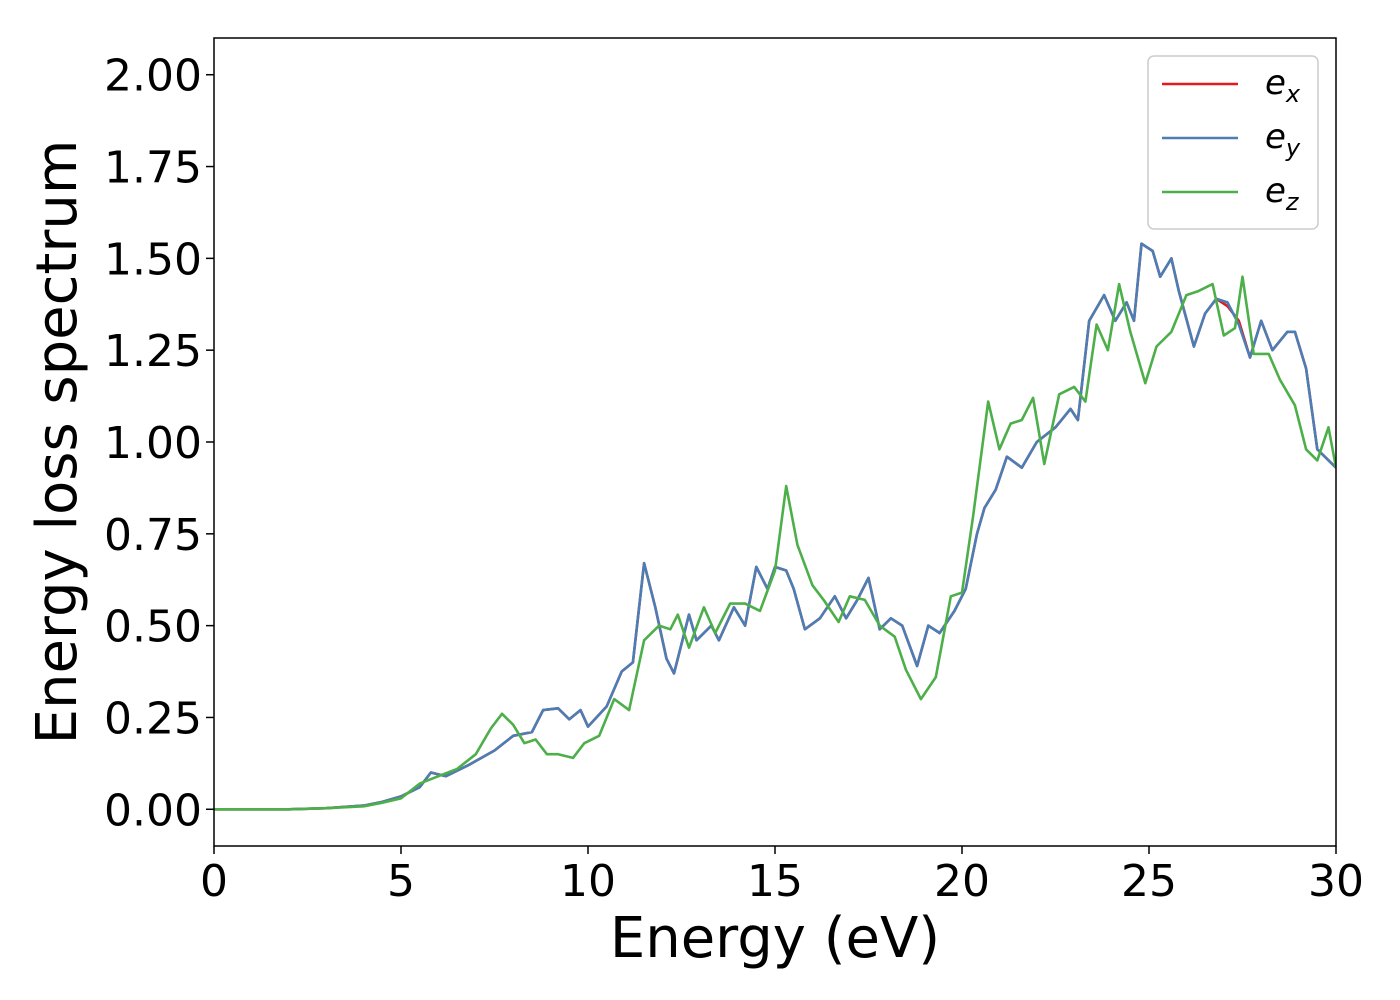 The width and height of the screenshot is (1400, 1000). I want to click on y-tick-label: 0.75, so click(153, 535).